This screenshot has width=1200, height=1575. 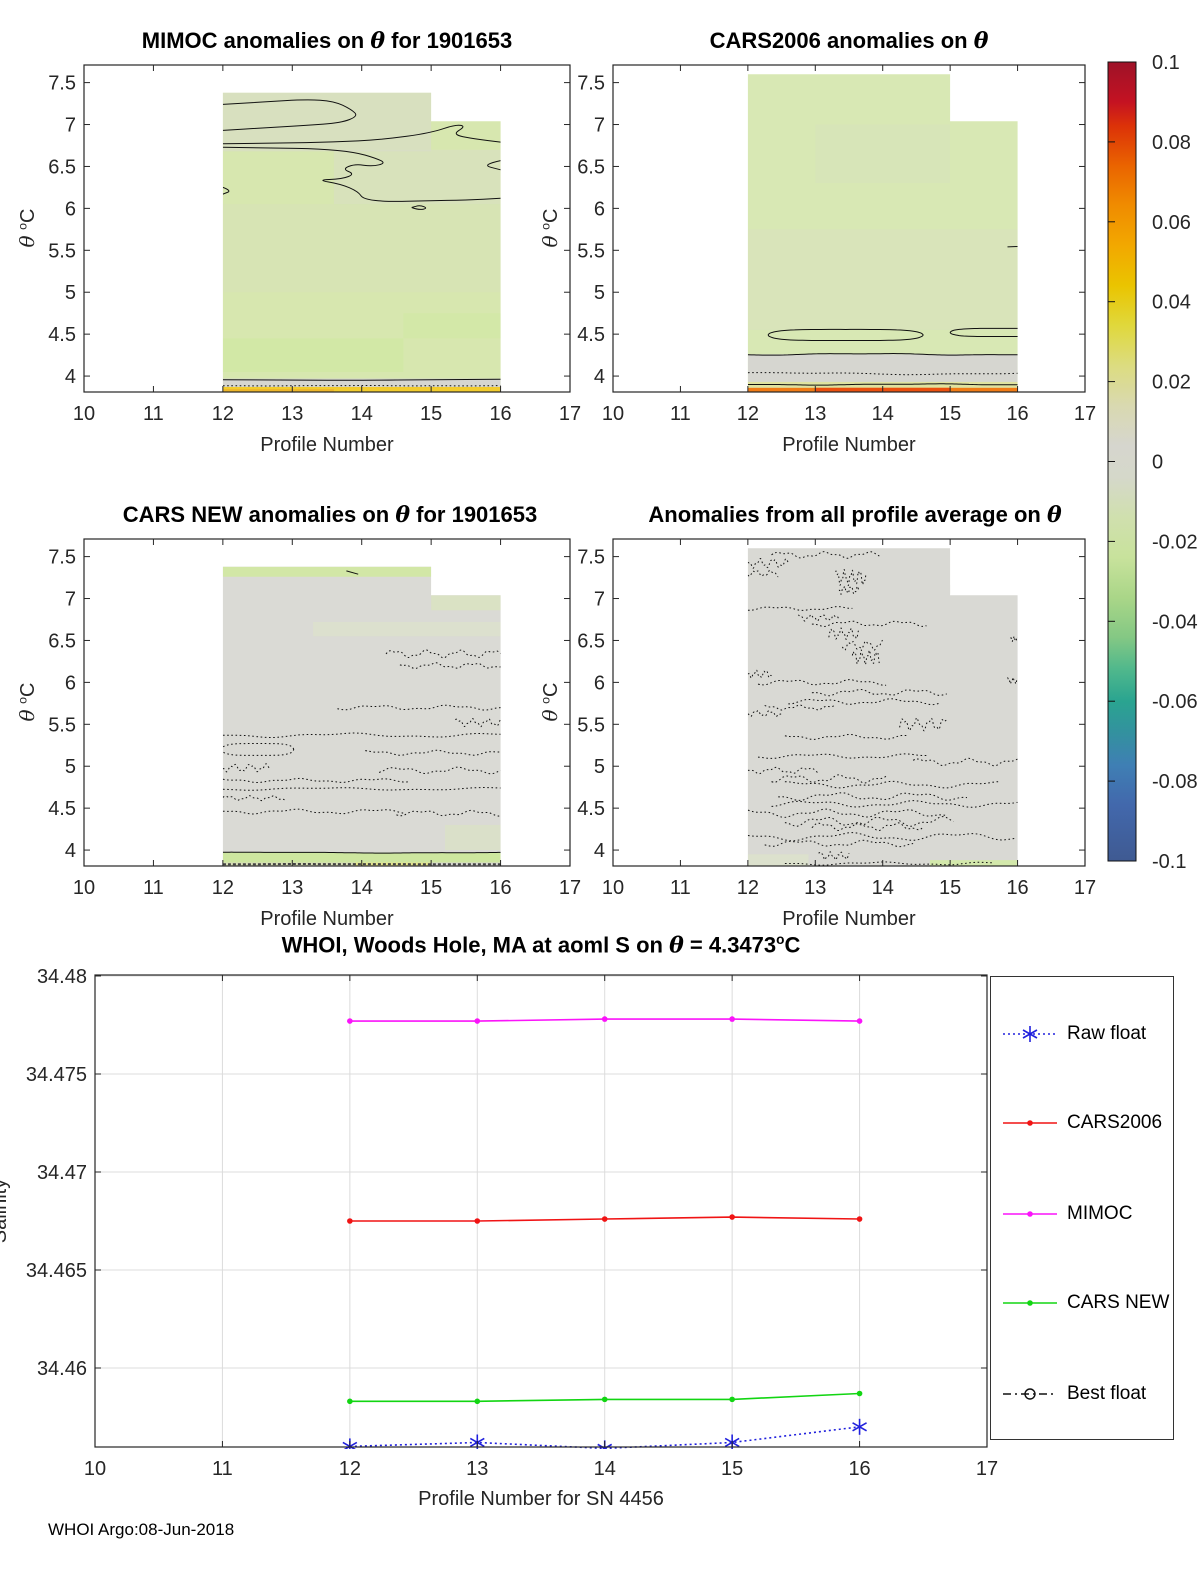 What do you see at coordinates (599, 683) in the screenshot?
I see `allprof-ytick-label: 6` at bounding box center [599, 683].